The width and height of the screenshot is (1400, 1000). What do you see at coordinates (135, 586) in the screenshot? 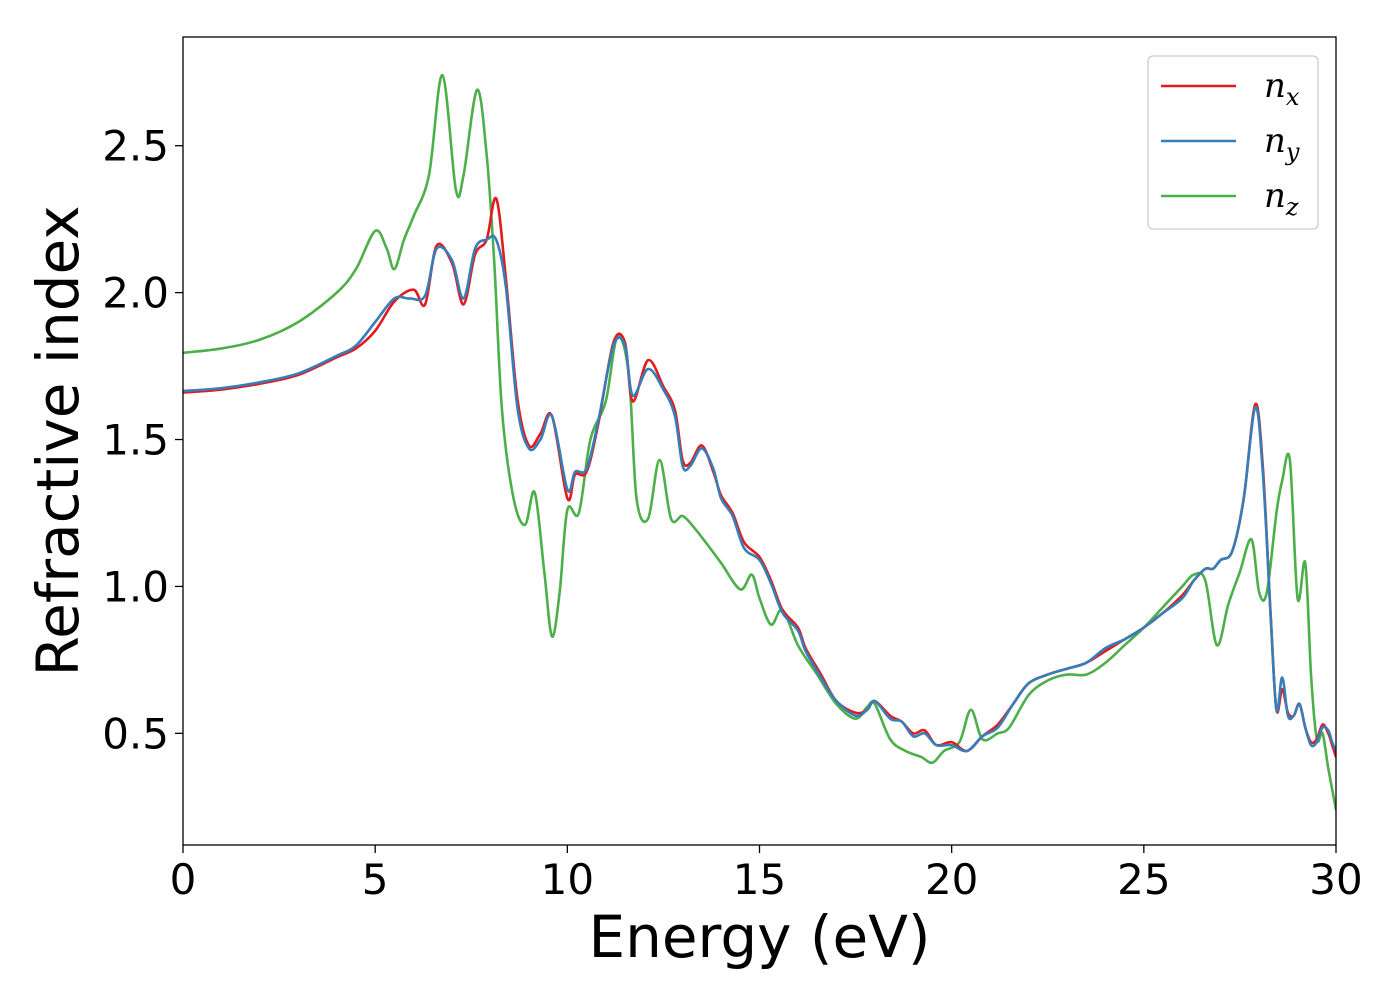
I see `y-tick-label: 1.0` at bounding box center [135, 586].